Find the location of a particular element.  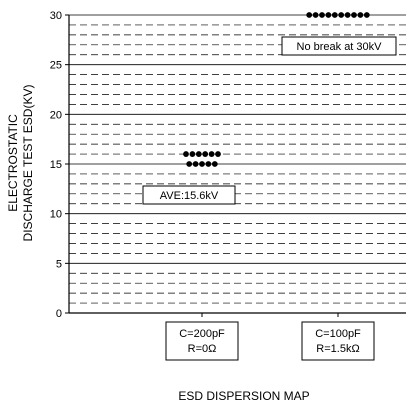

annotation-box: AVE:15.6kV is located at coordinates (189, 195).